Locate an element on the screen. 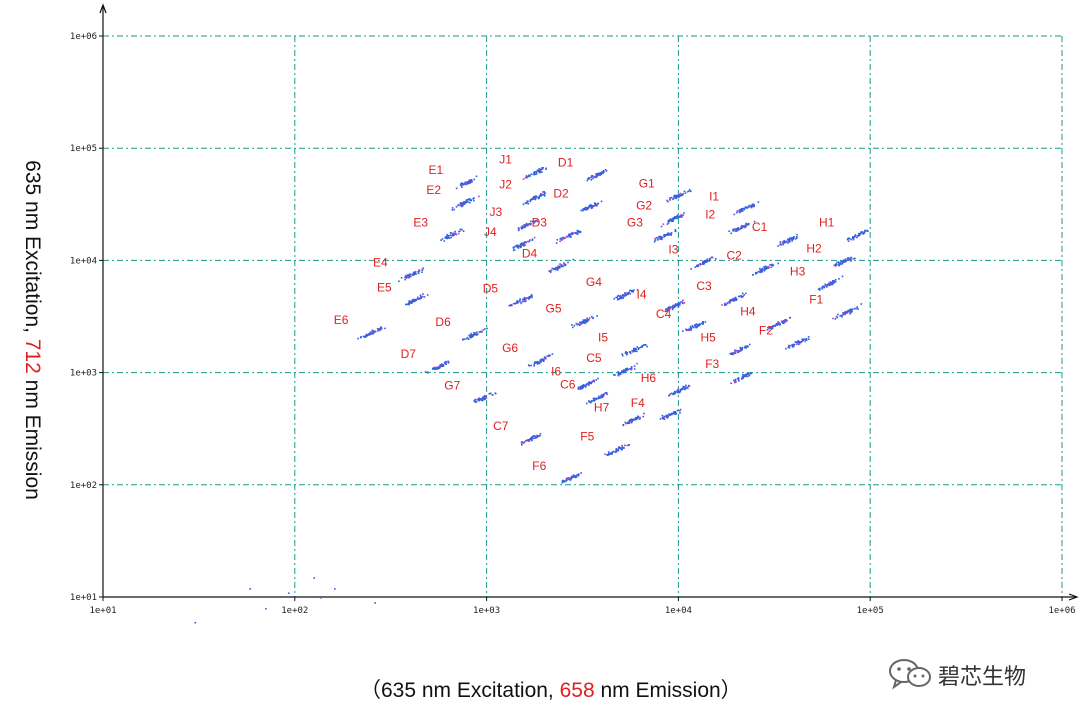 Image resolution: width=1080 pixels, height=721 pixels. x-tick-label: 1e+04 is located at coordinates (678, 611).